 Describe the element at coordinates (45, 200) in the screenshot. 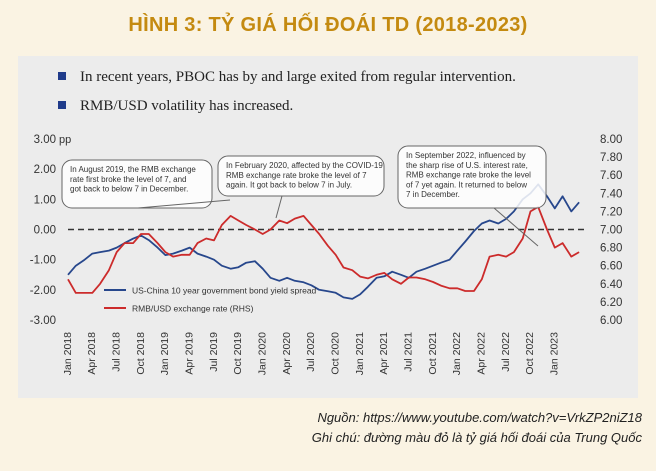

I see `left-axis-tick-label: 1.00` at that location.